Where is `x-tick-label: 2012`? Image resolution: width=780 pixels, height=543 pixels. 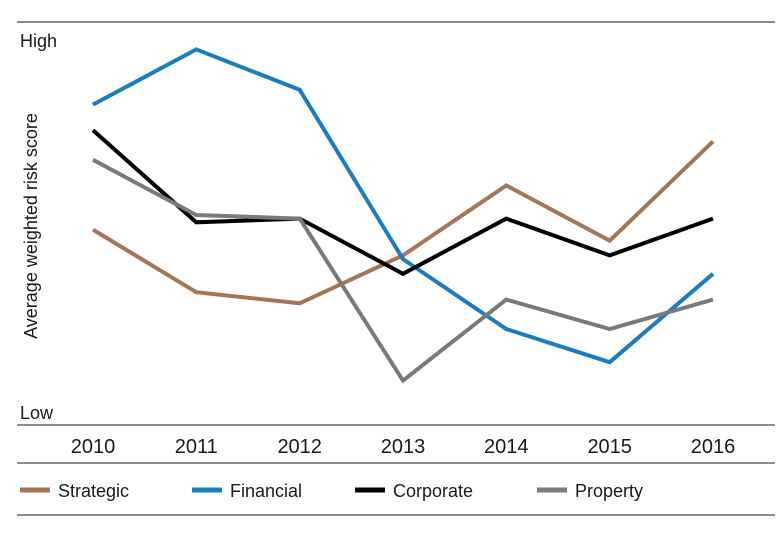 x-tick-label: 2012 is located at coordinates (299, 447).